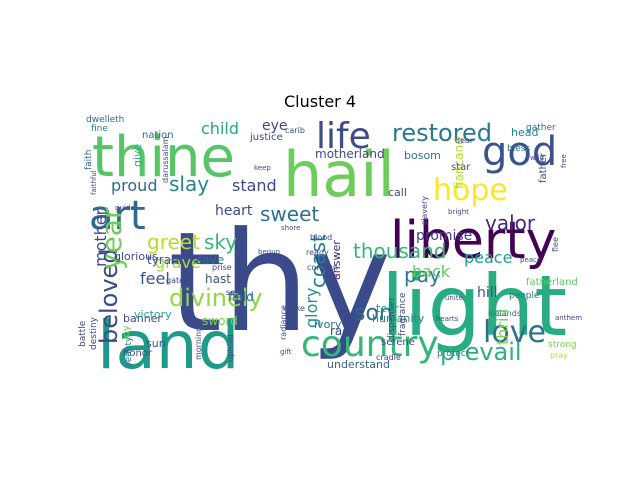 This screenshot has height=480, width=640. Describe the element at coordinates (431, 271) in the screenshot. I see `word-30: back` at that location.